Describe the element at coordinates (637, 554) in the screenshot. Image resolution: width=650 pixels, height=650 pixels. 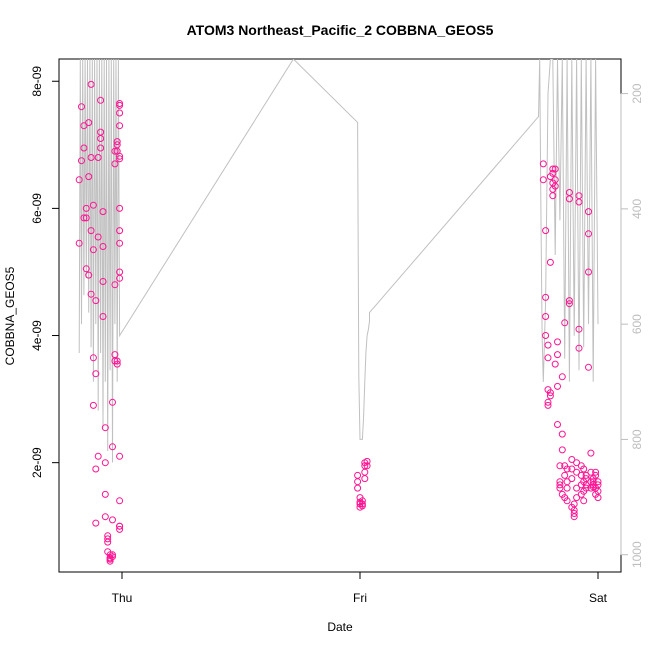
I see `right-tick-label: 1000` at that location.